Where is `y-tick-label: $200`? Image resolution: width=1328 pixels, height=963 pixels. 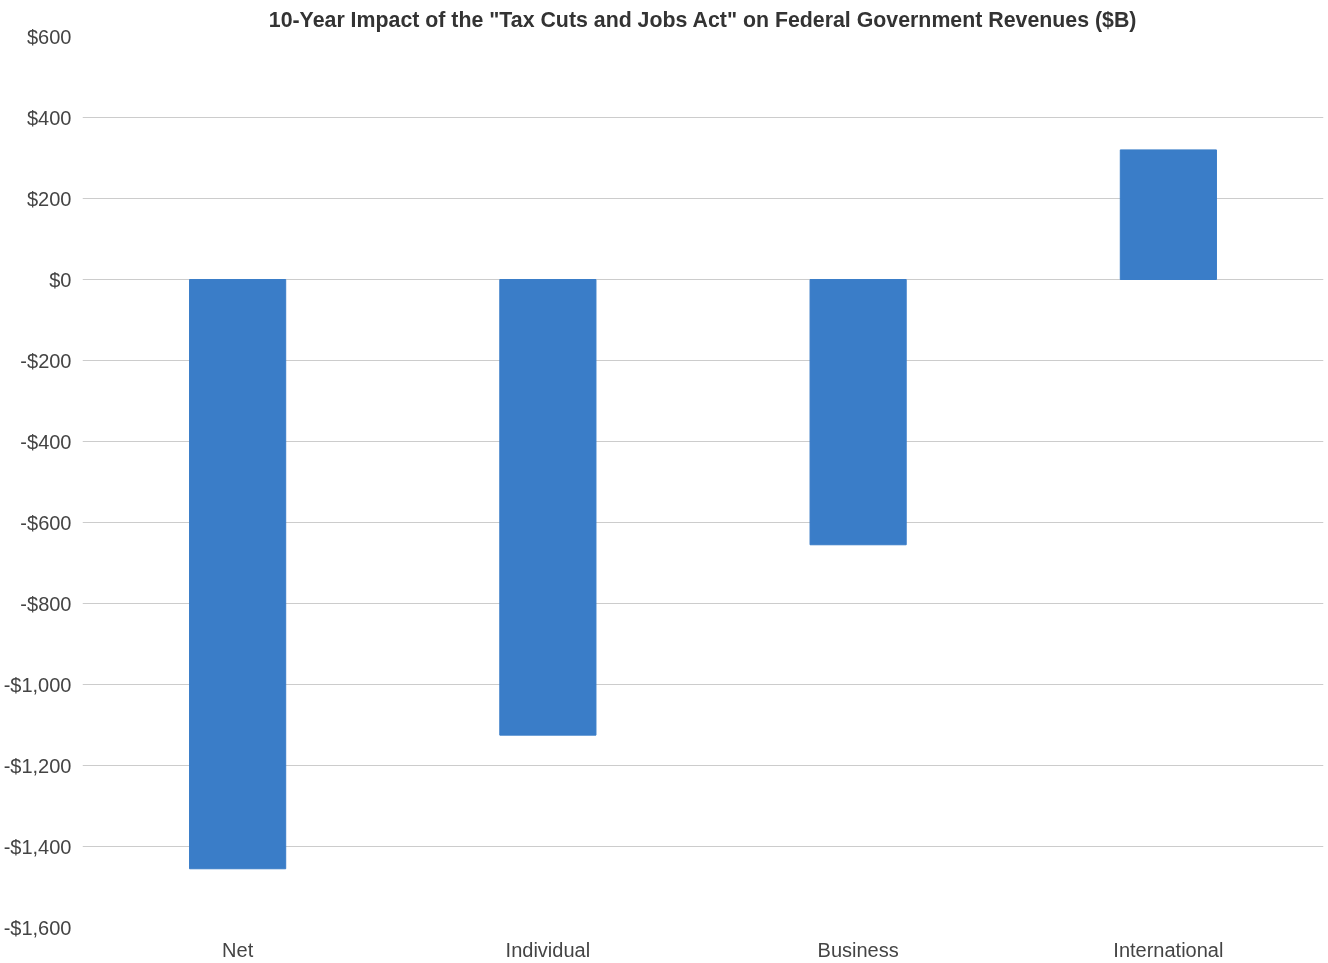
y-tick-label: $200 is located at coordinates (49, 198).